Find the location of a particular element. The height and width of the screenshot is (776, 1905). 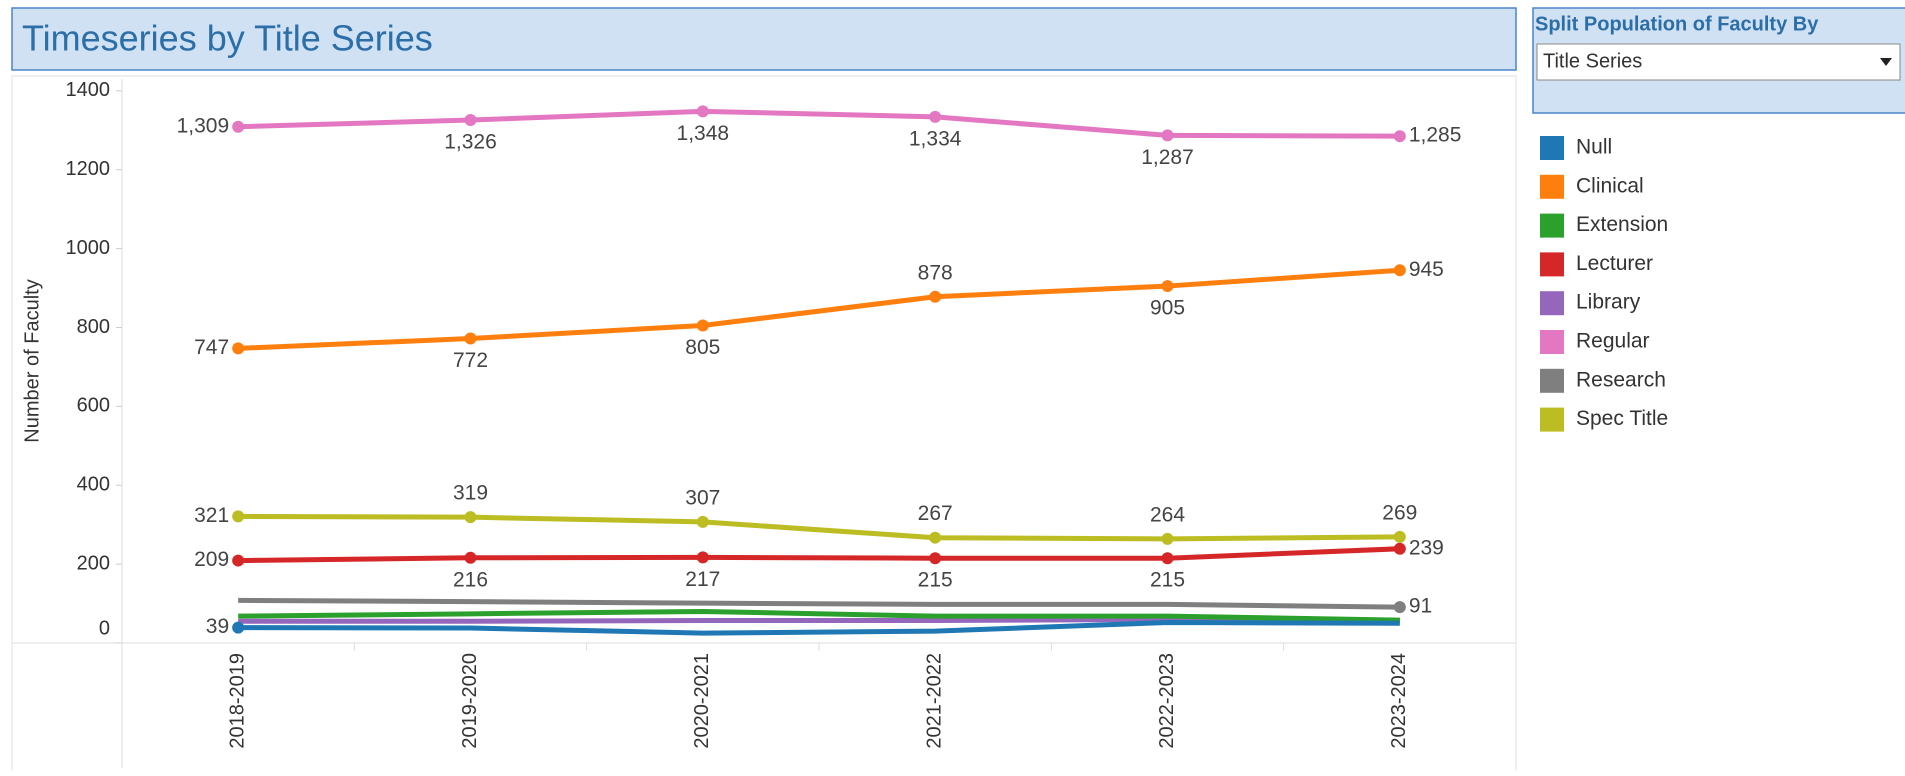

y-tick-label: 400 is located at coordinates (93, 485).